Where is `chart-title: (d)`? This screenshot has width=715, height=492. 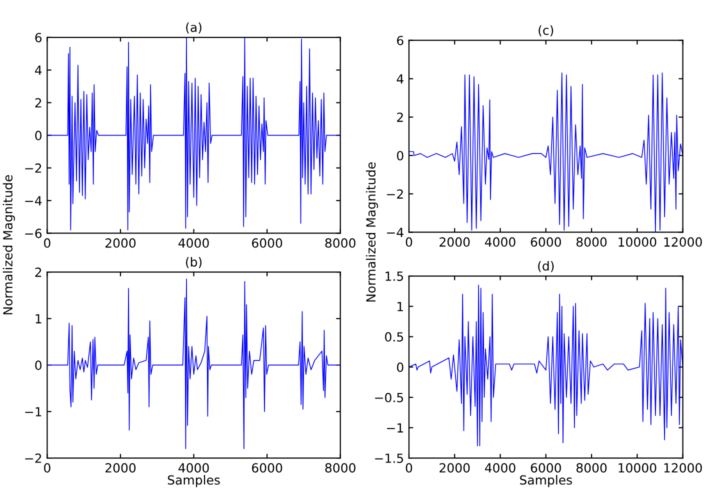 chart-title: (d) is located at coordinates (546, 266).